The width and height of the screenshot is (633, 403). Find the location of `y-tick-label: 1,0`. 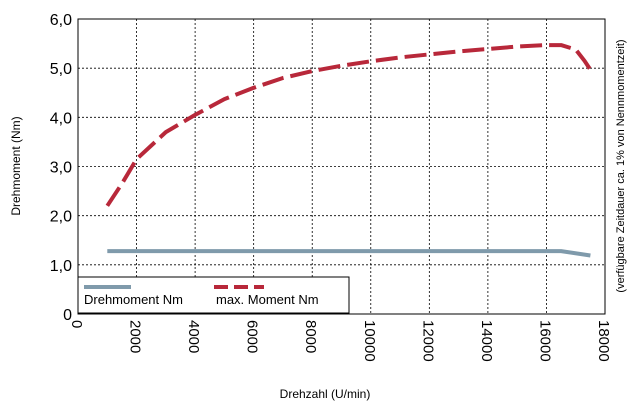

y-tick-label: 1,0 is located at coordinates (61, 266).